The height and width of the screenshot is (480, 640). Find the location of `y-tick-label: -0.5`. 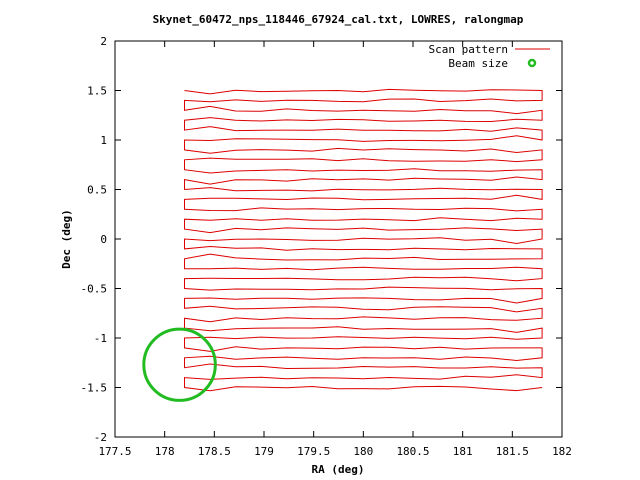

y-tick-label: -0.5 is located at coordinates (94, 289).